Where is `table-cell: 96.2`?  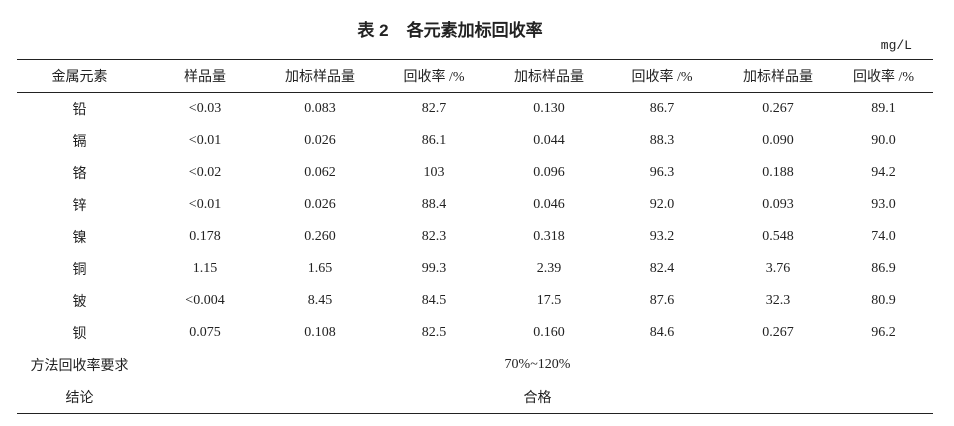 table-cell: 96.2 is located at coordinates (883, 332).